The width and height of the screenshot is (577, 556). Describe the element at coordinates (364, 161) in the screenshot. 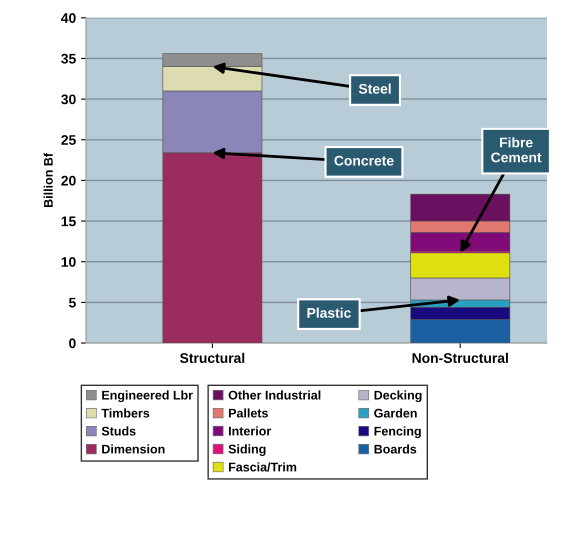

I see `annotation: Concrete` at that location.